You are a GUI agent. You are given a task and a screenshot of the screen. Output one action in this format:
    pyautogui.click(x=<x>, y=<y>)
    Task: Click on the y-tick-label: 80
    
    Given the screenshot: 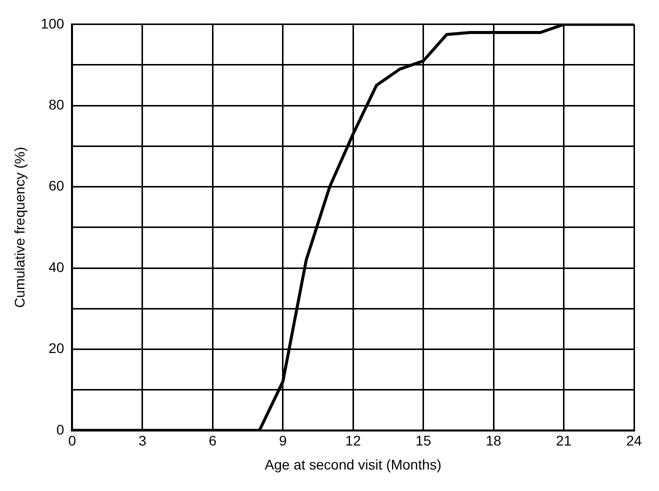 What is the action you would take?
    pyautogui.click(x=56, y=104)
    